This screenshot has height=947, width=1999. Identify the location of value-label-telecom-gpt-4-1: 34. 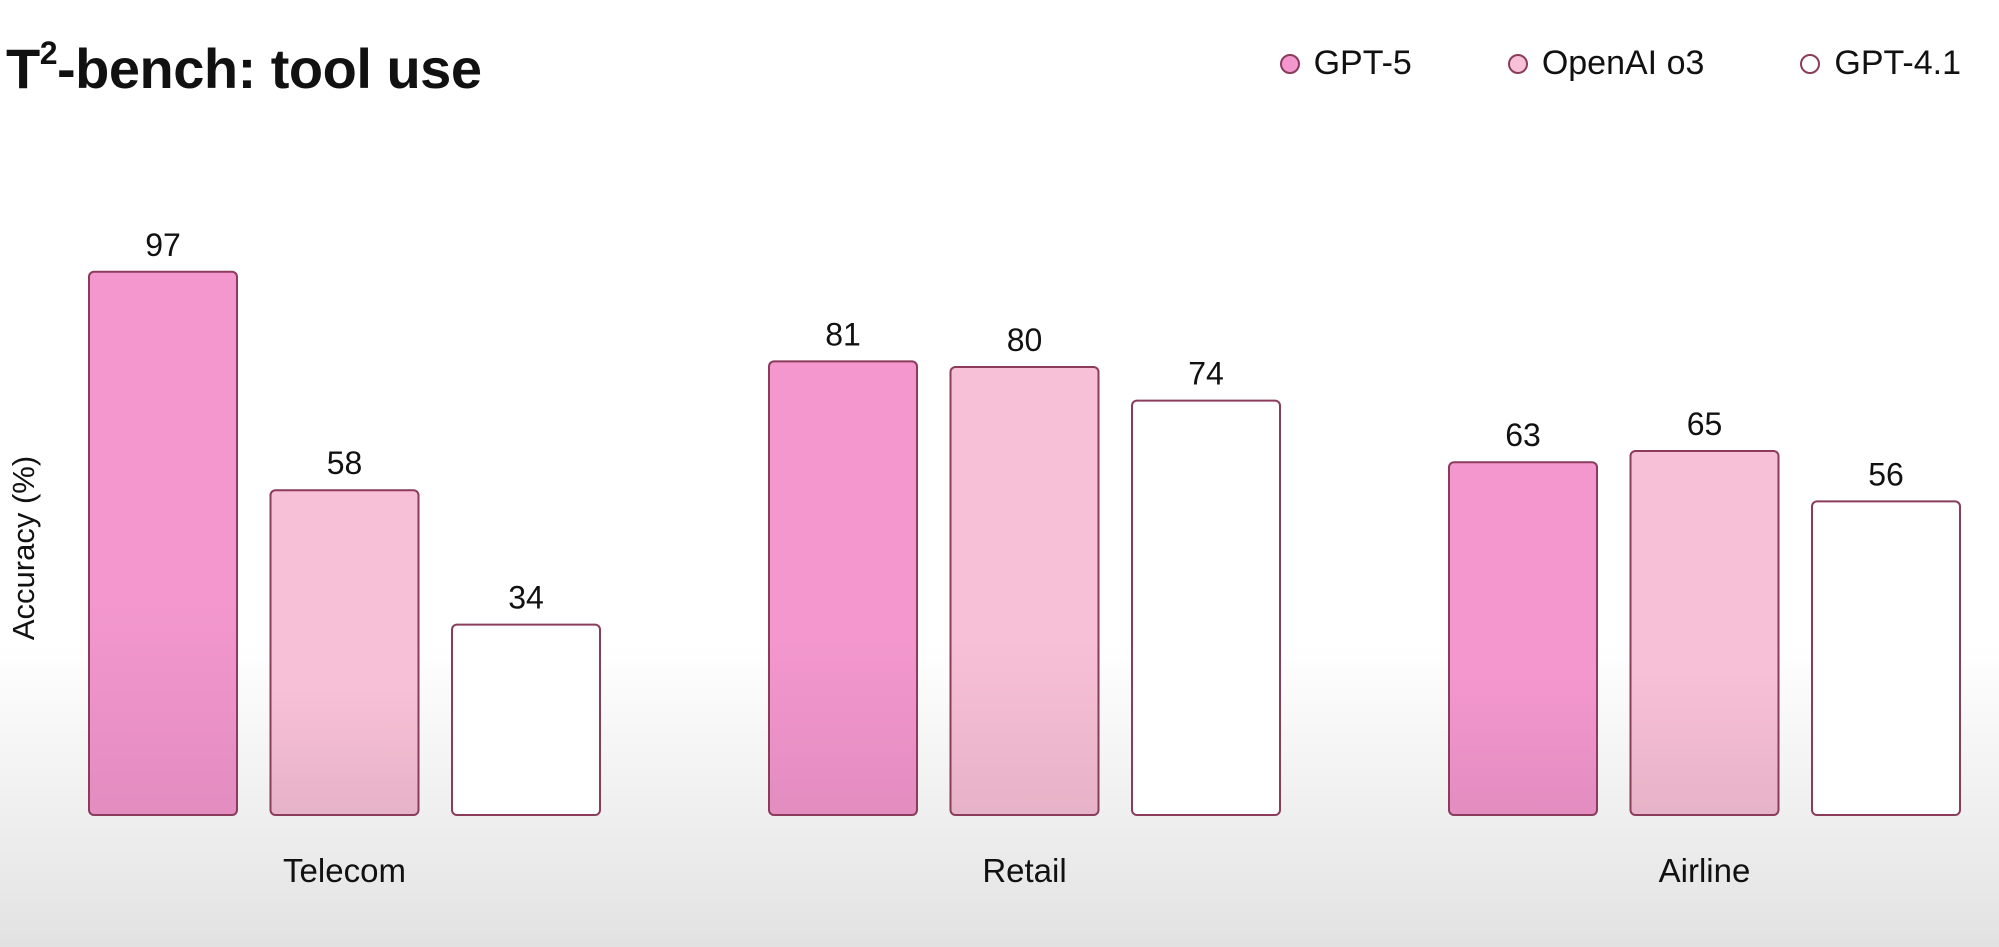
(526, 598).